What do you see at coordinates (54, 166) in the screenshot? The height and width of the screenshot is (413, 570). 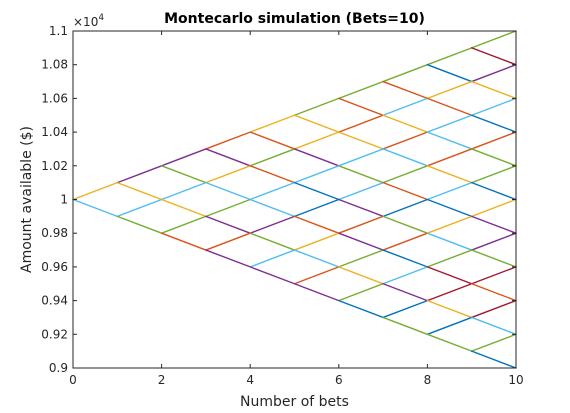 I see `y-tick-label: 1.02` at bounding box center [54, 166].